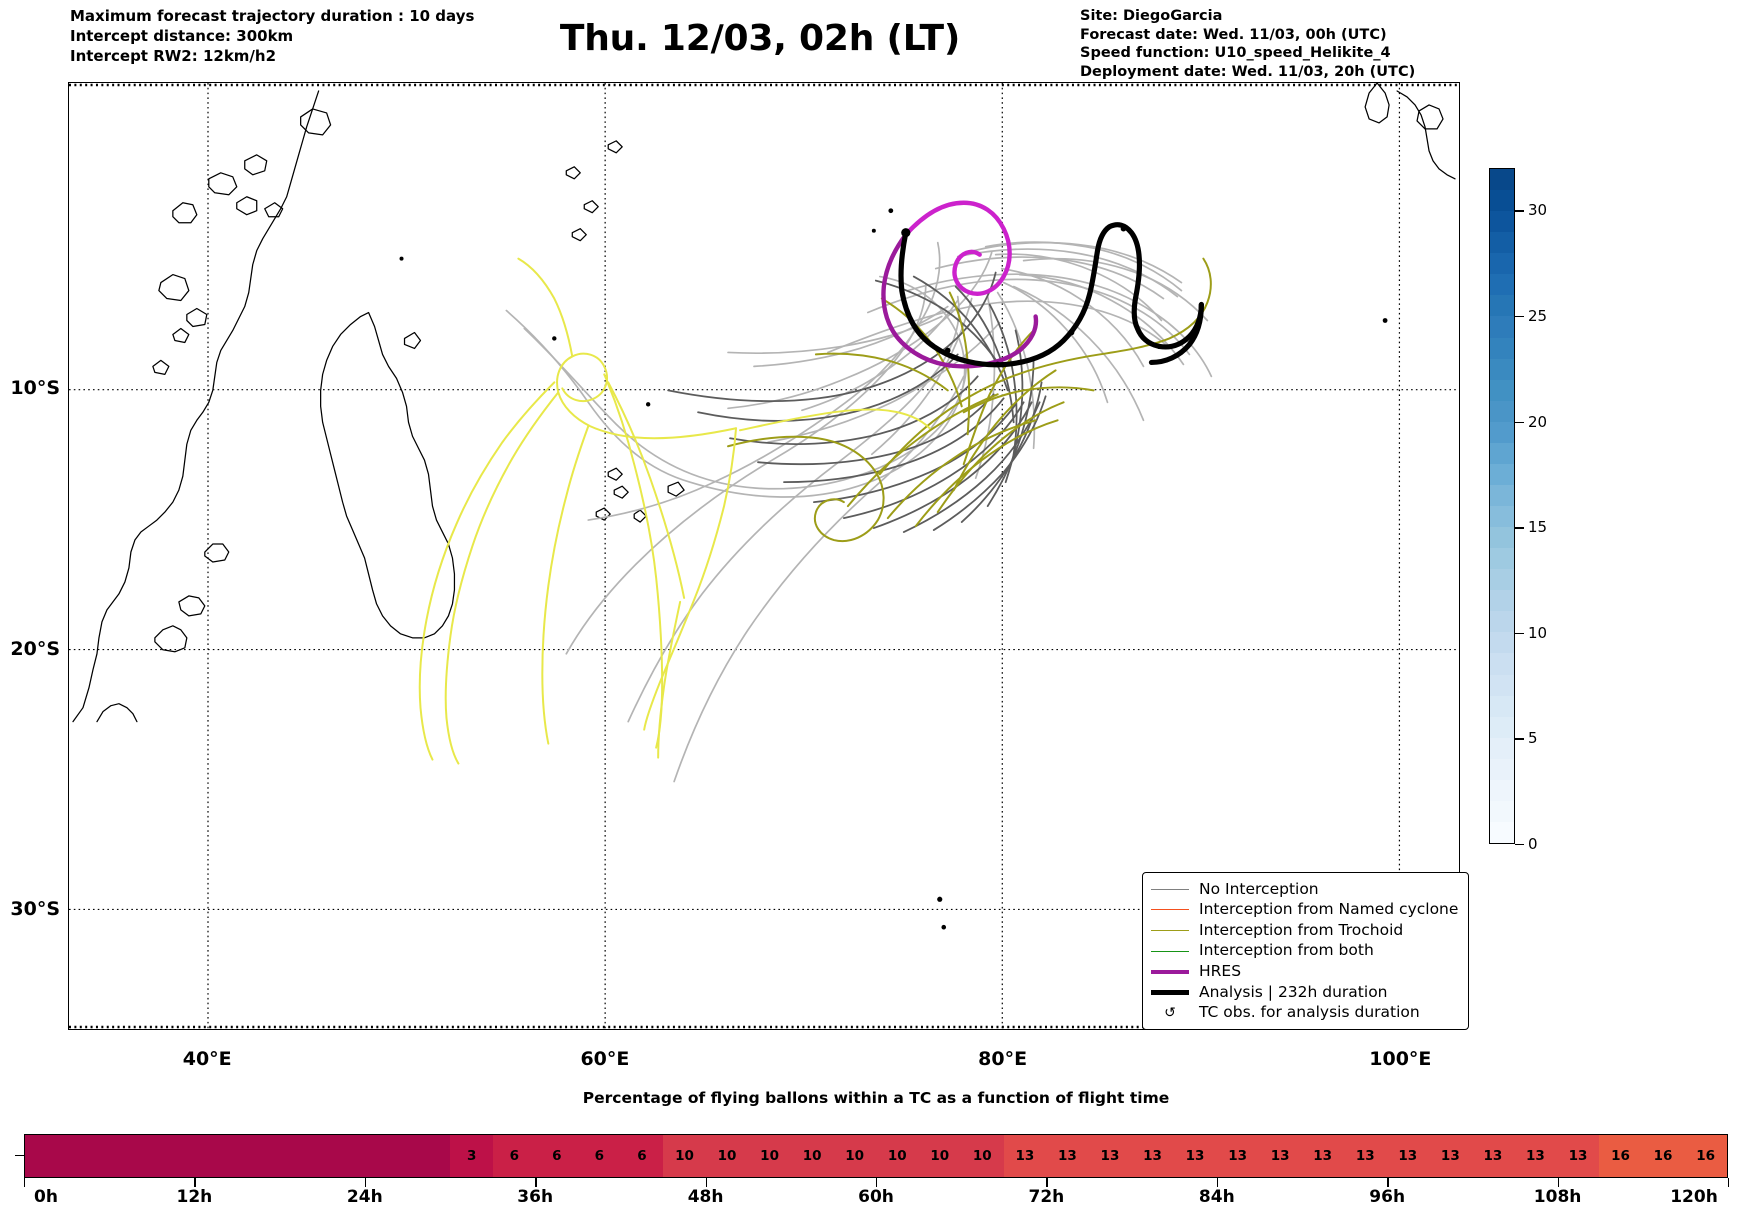  Describe the element at coordinates (1304, 1013) in the screenshot. I see `legend-item-6: ↺ TC obs. for analysis duration` at that location.